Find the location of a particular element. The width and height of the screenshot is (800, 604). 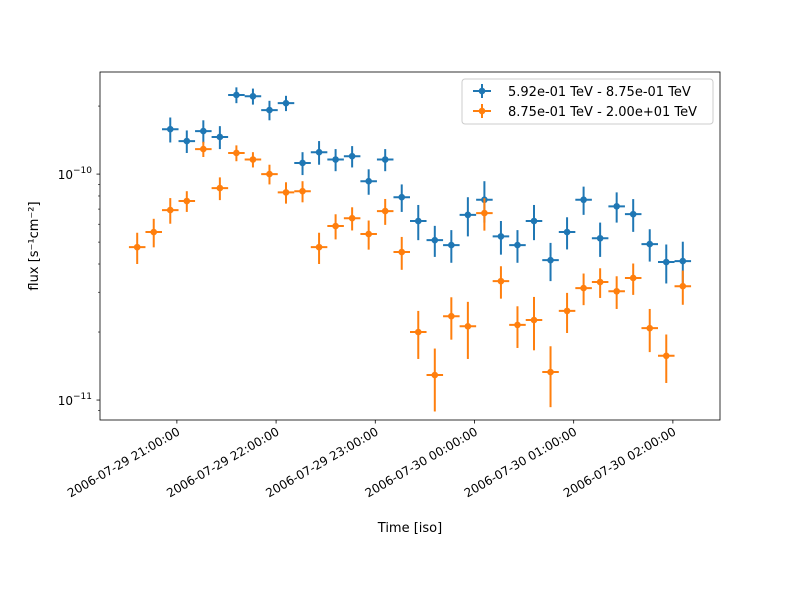

legend-point is located at coordinates (482, 91).